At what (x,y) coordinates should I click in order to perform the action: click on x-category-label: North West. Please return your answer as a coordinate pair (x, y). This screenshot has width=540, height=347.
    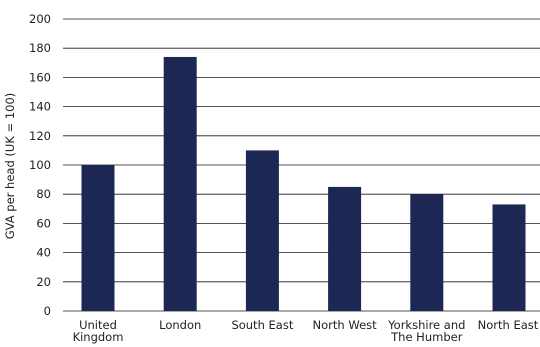
    Looking at the image, I should click on (345, 325).